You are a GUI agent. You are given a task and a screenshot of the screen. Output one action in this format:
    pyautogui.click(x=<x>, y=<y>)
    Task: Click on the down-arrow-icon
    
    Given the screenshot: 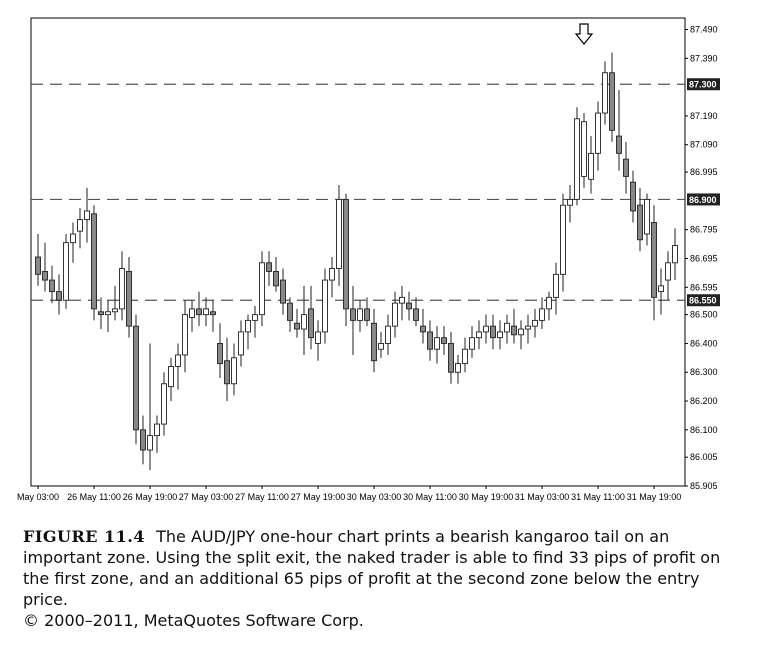 What is the action you would take?
    pyautogui.click(x=584, y=34)
    